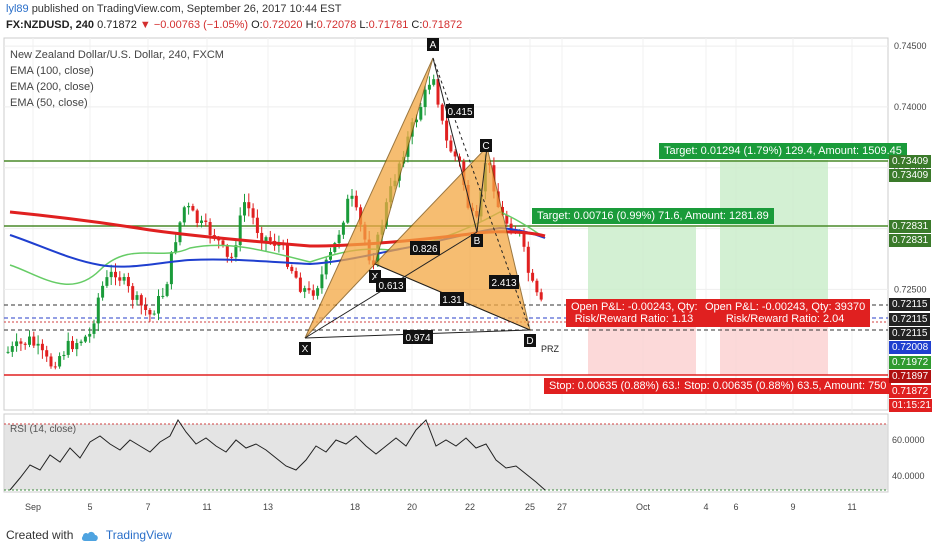 The image size is (932, 550). What do you see at coordinates (412, 507) in the screenshot?
I see `time-tick-label: 20` at bounding box center [412, 507].